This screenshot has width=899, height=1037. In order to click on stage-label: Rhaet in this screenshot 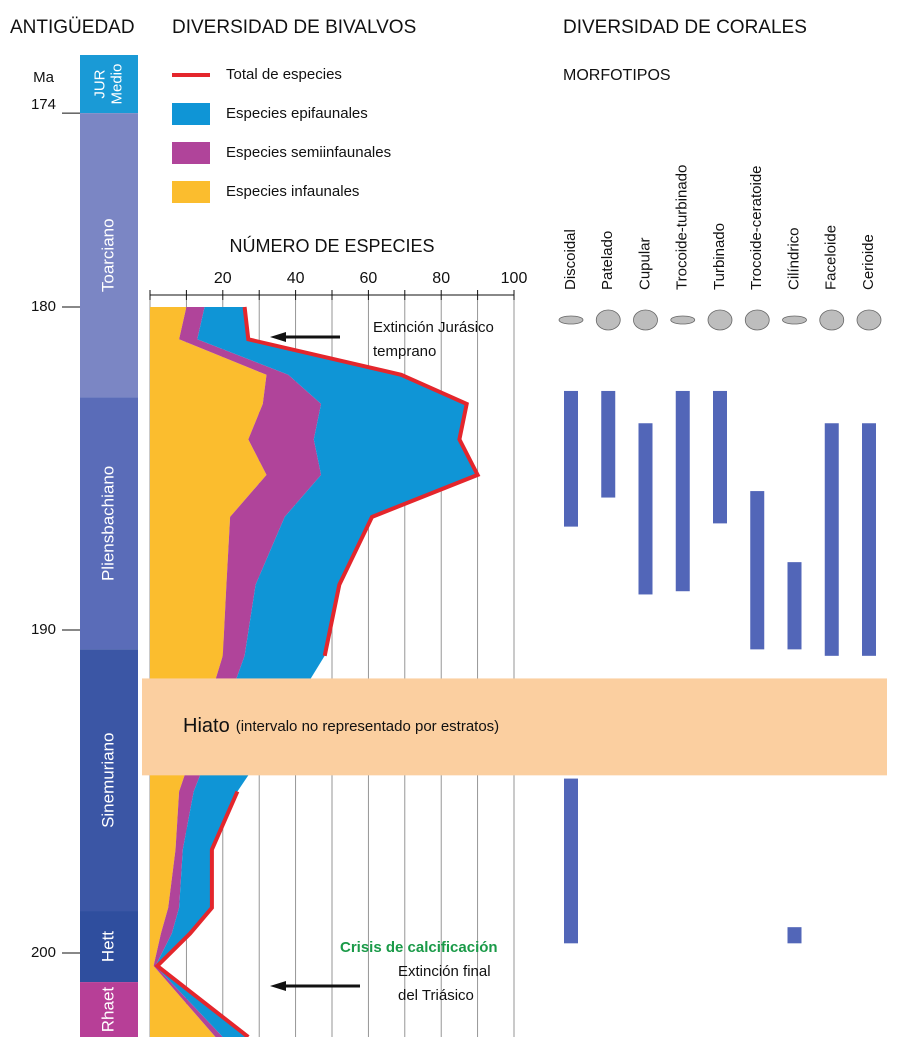, I will do `click(107, 1010)`.